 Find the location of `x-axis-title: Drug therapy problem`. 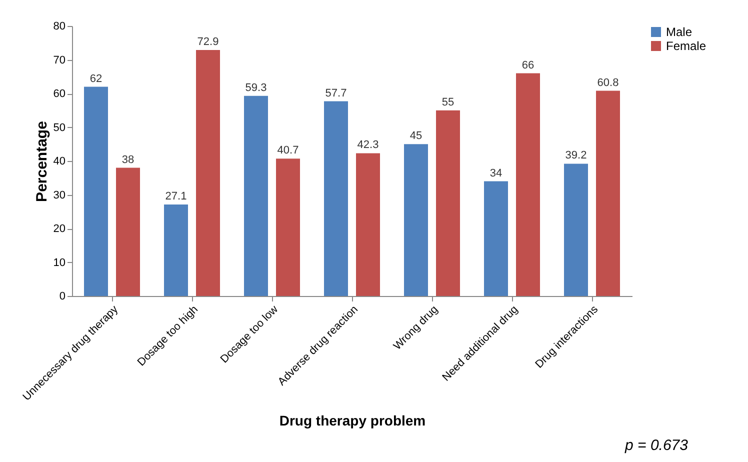

x-axis-title: Drug therapy problem is located at coordinates (352, 420).